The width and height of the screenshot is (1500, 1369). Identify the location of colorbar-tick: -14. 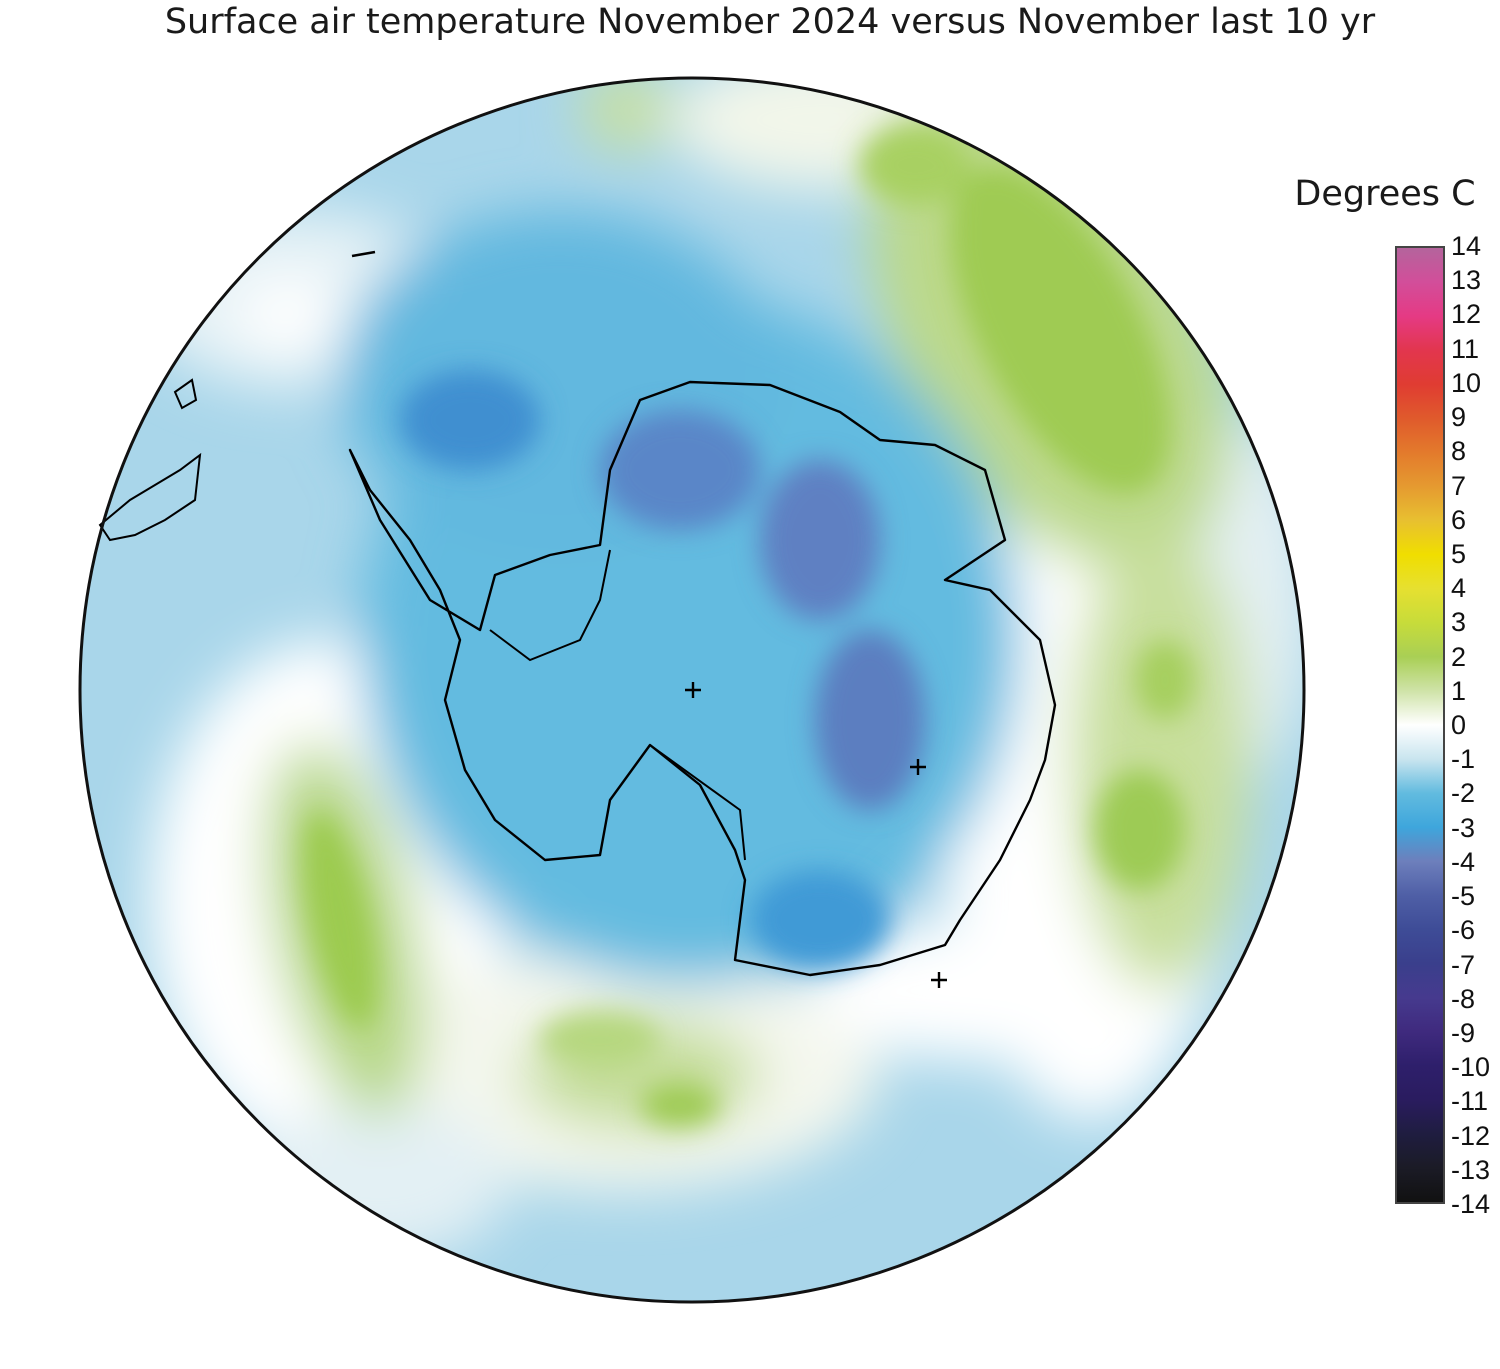
(1471, 1204).